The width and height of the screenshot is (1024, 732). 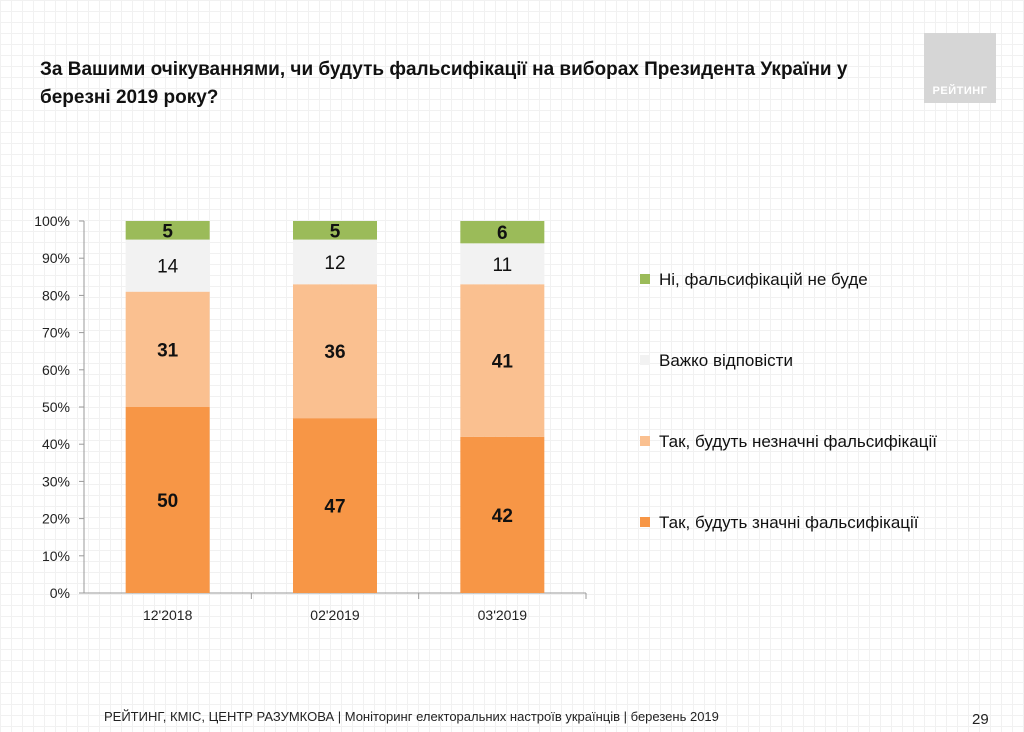 I want to click on y-tick-label: 70%, so click(x=56, y=333).